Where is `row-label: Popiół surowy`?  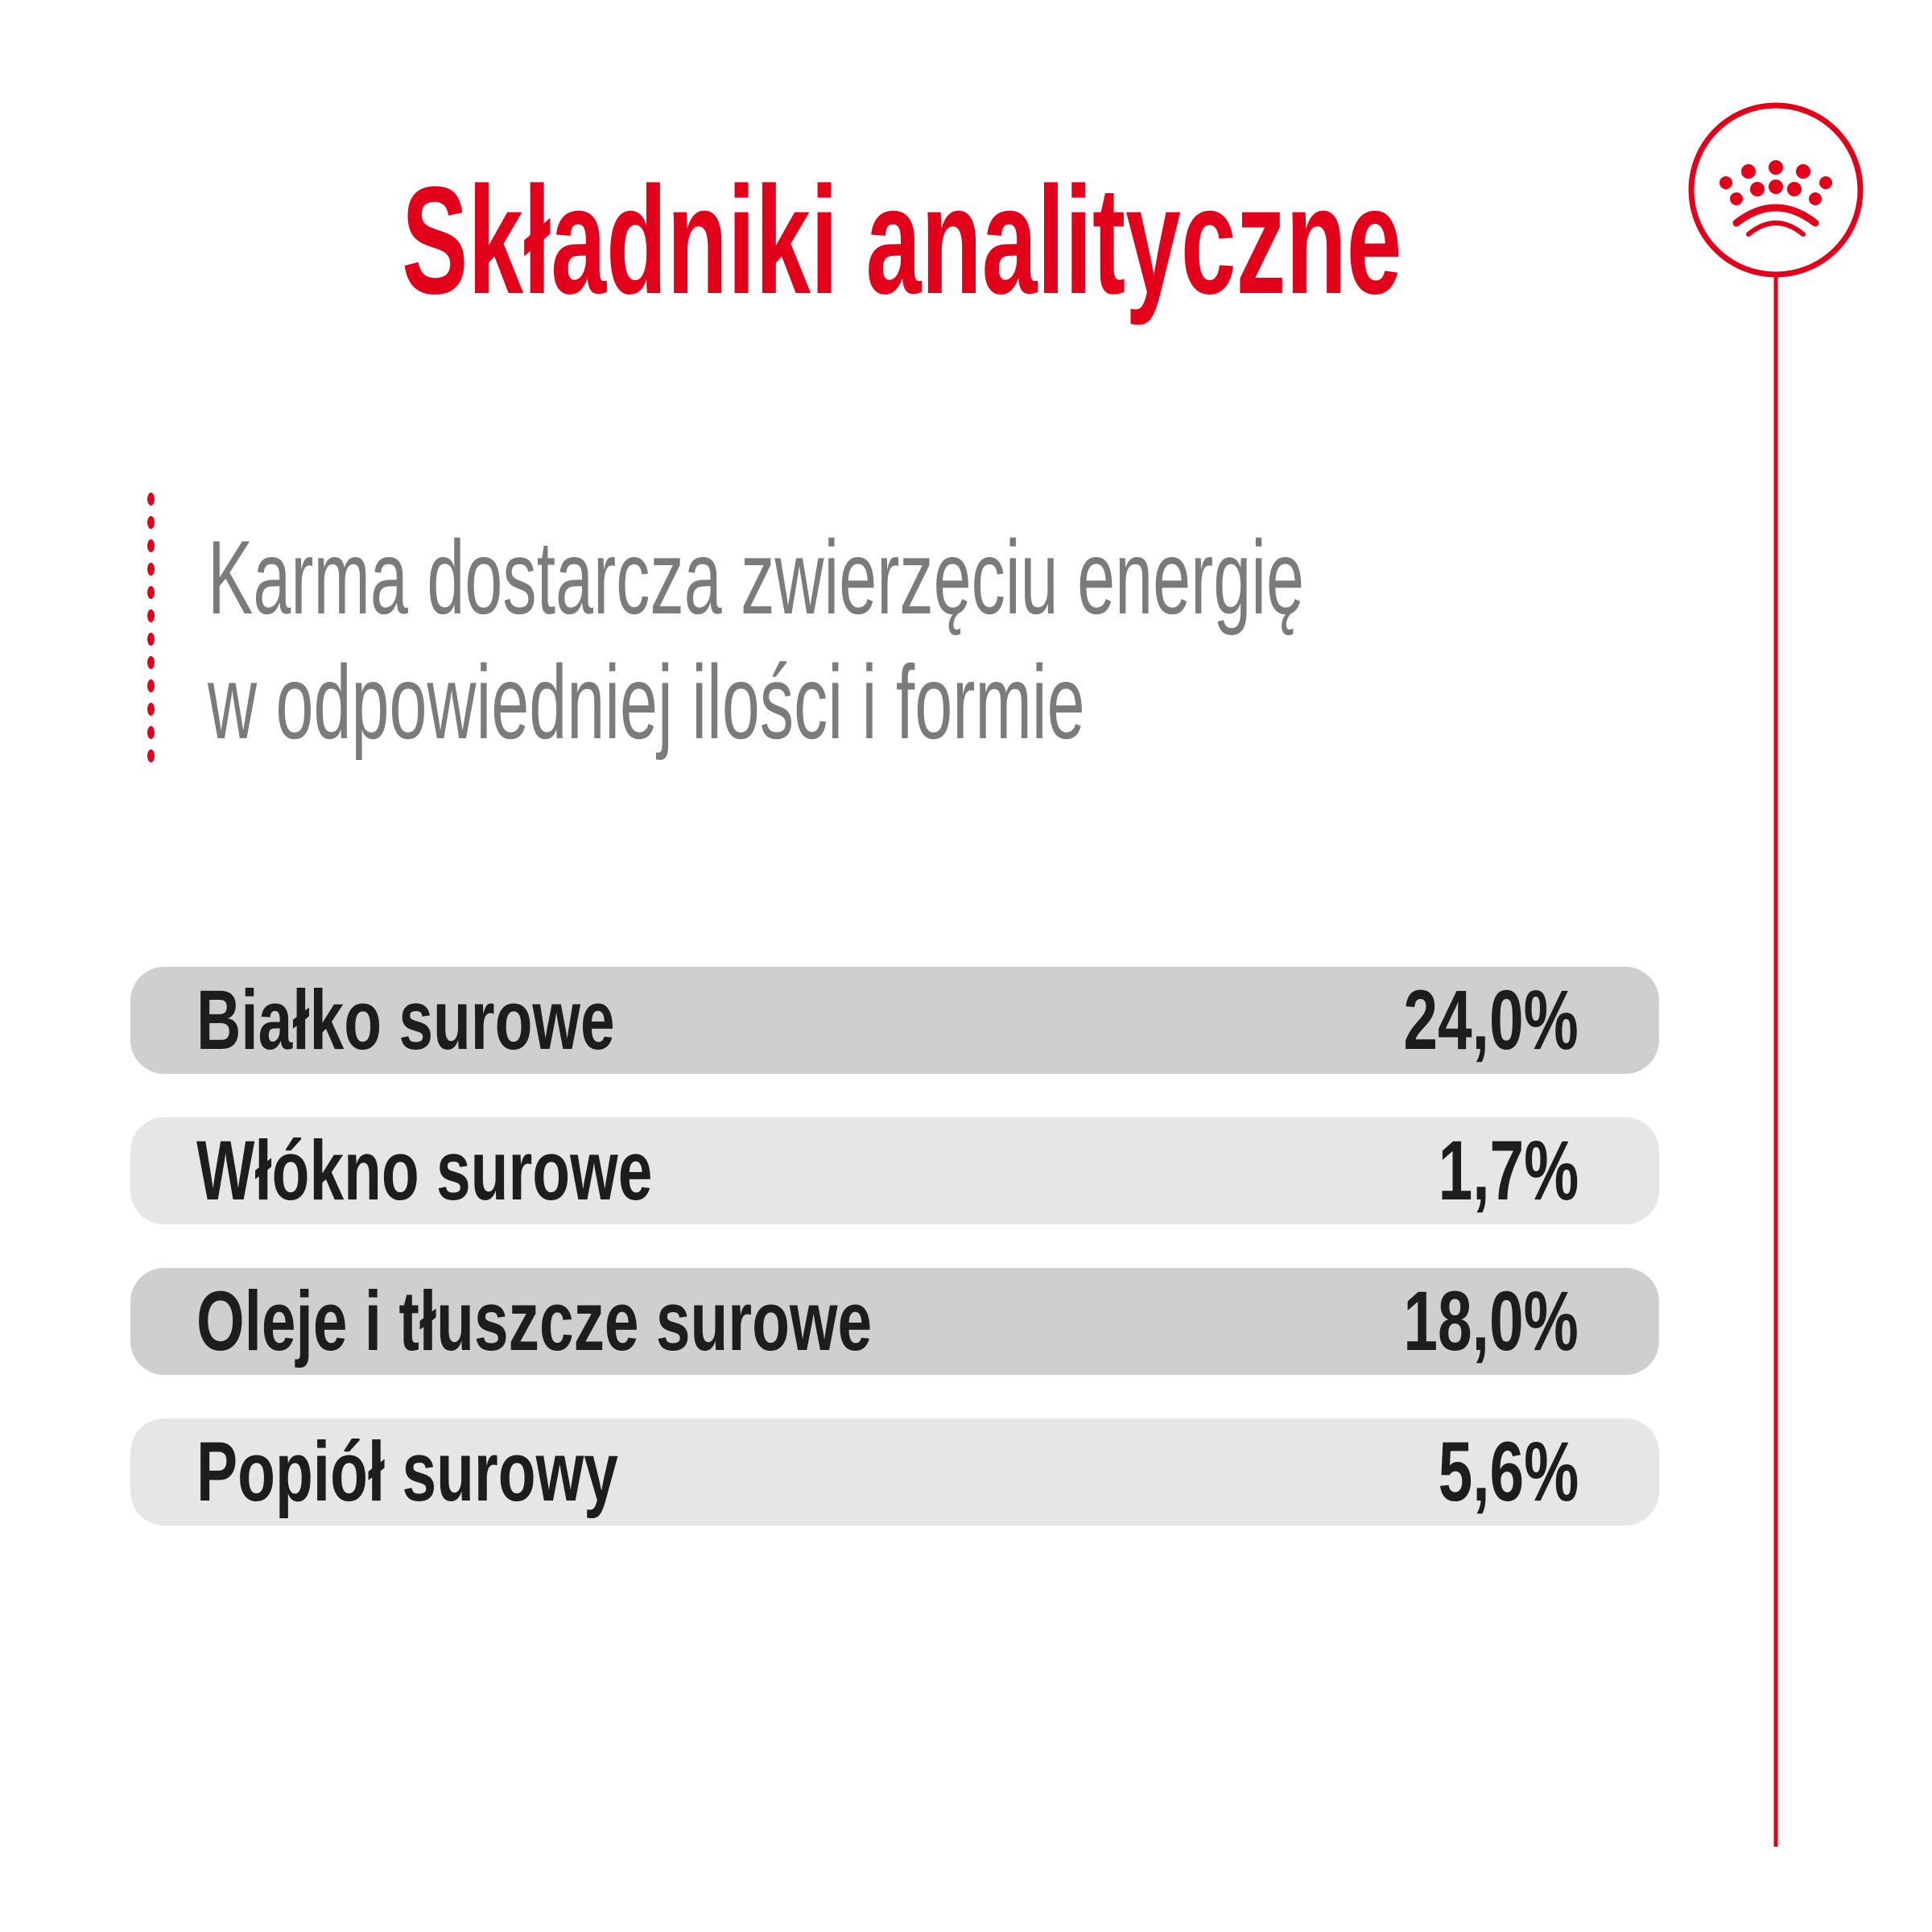
row-label: Popiół surowy is located at coordinates (407, 1471).